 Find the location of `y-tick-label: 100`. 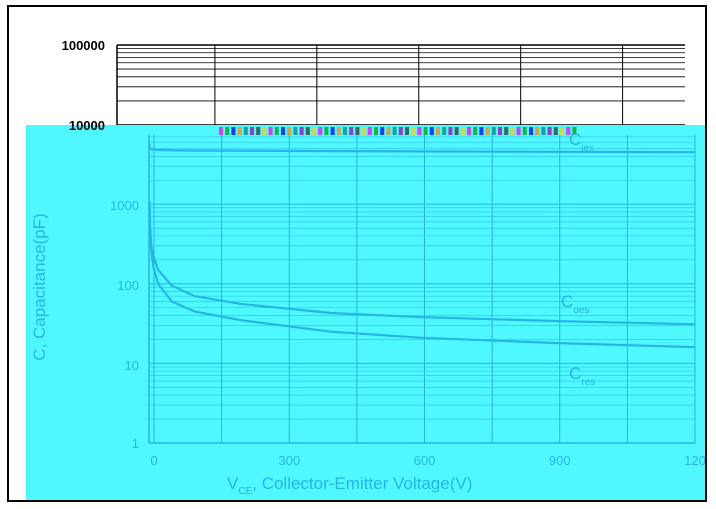

y-tick-label: 100 is located at coordinates (128, 285).